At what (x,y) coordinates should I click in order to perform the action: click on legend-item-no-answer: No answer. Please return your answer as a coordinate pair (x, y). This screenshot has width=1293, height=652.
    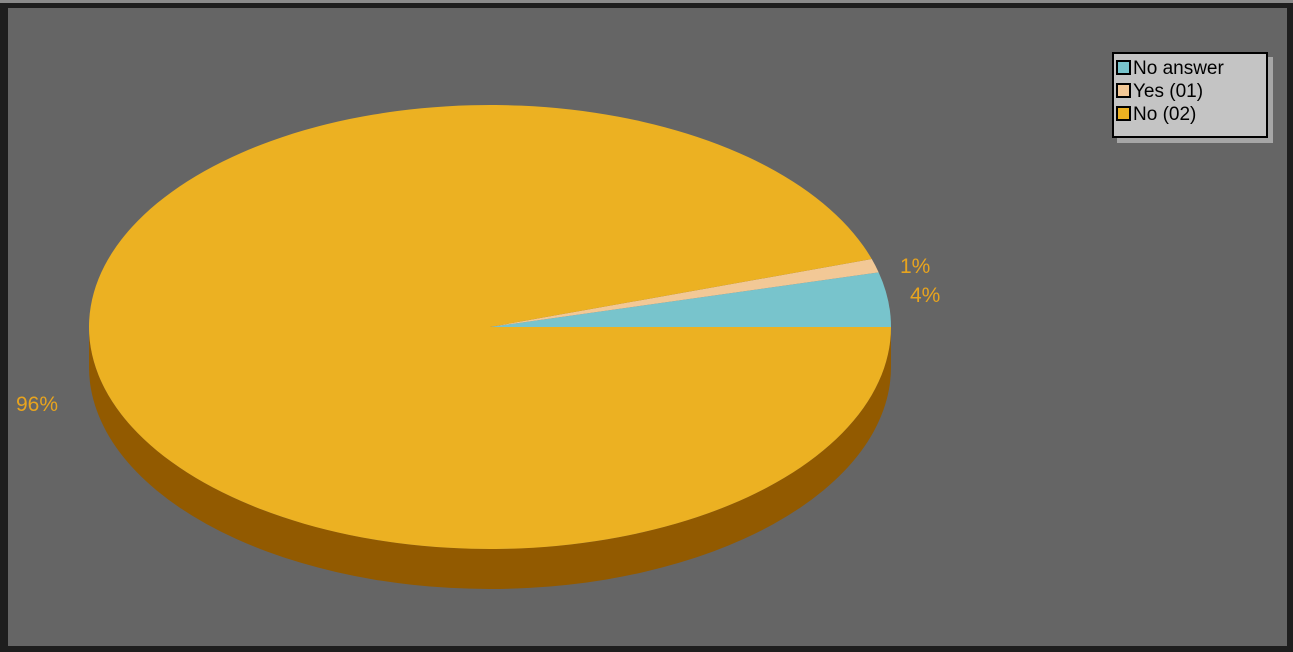
    Looking at the image, I should click on (1191, 68).